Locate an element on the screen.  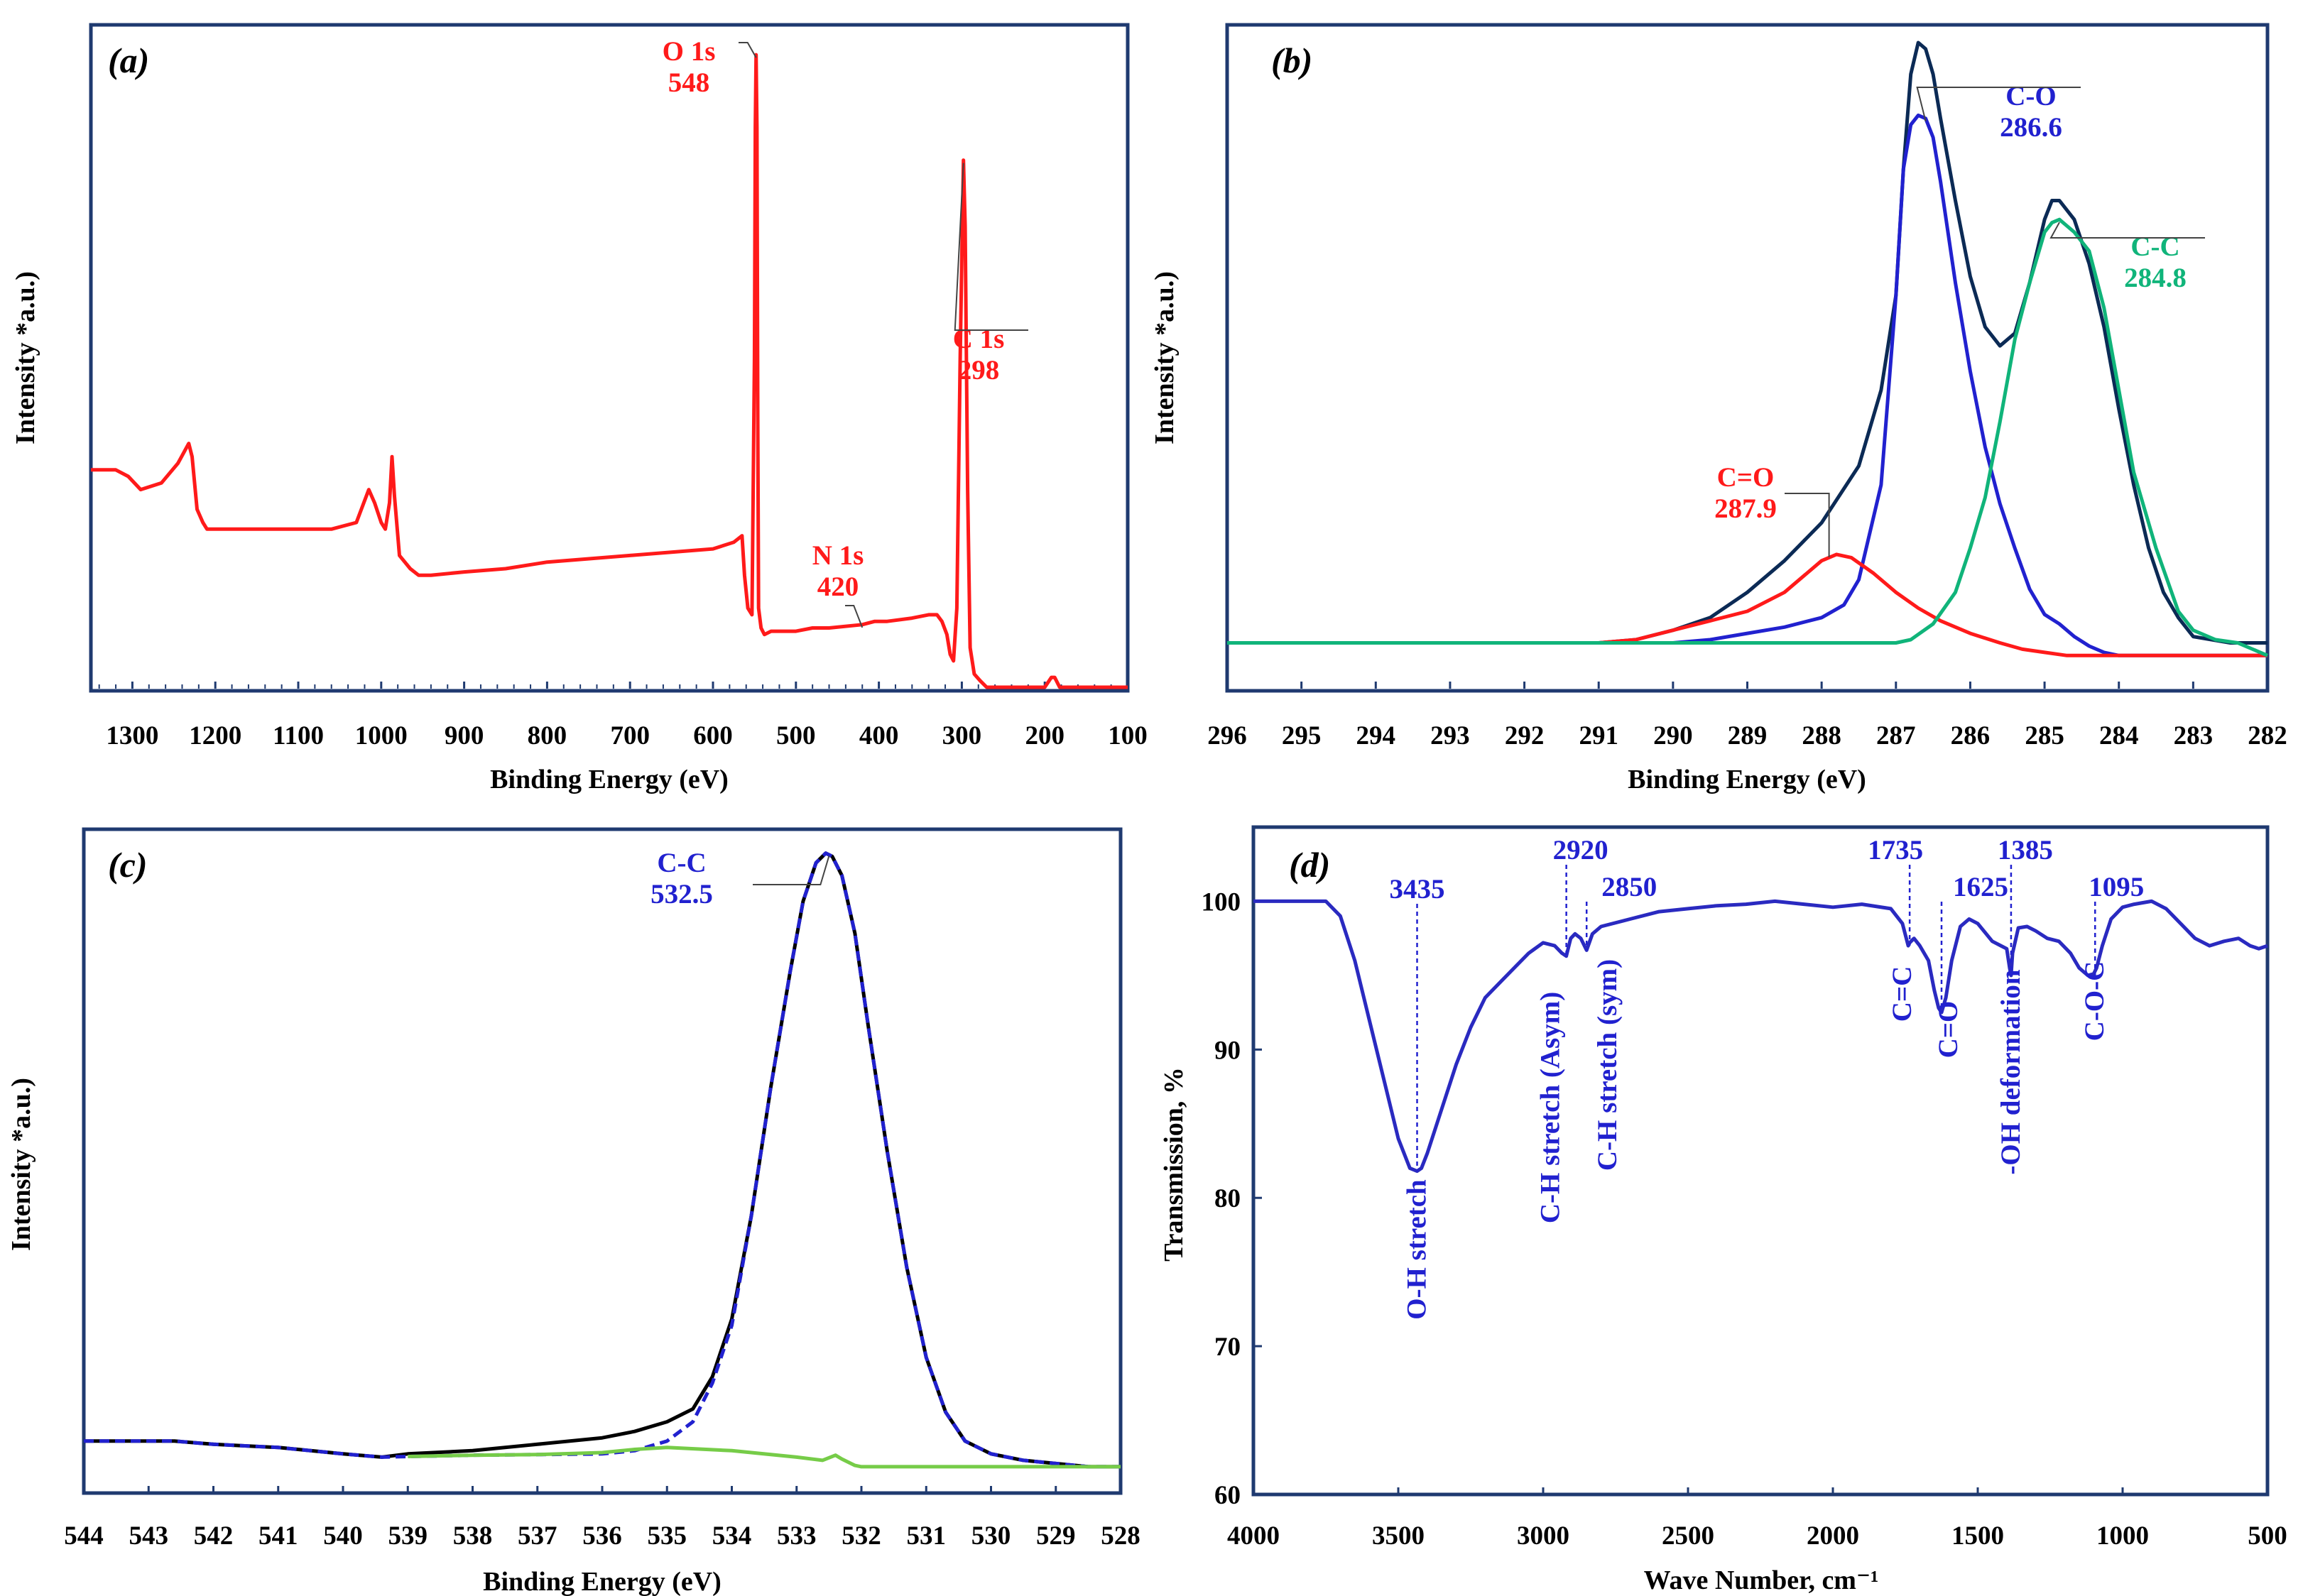
x-tick-label: 4000 is located at coordinates (1254, 1536).